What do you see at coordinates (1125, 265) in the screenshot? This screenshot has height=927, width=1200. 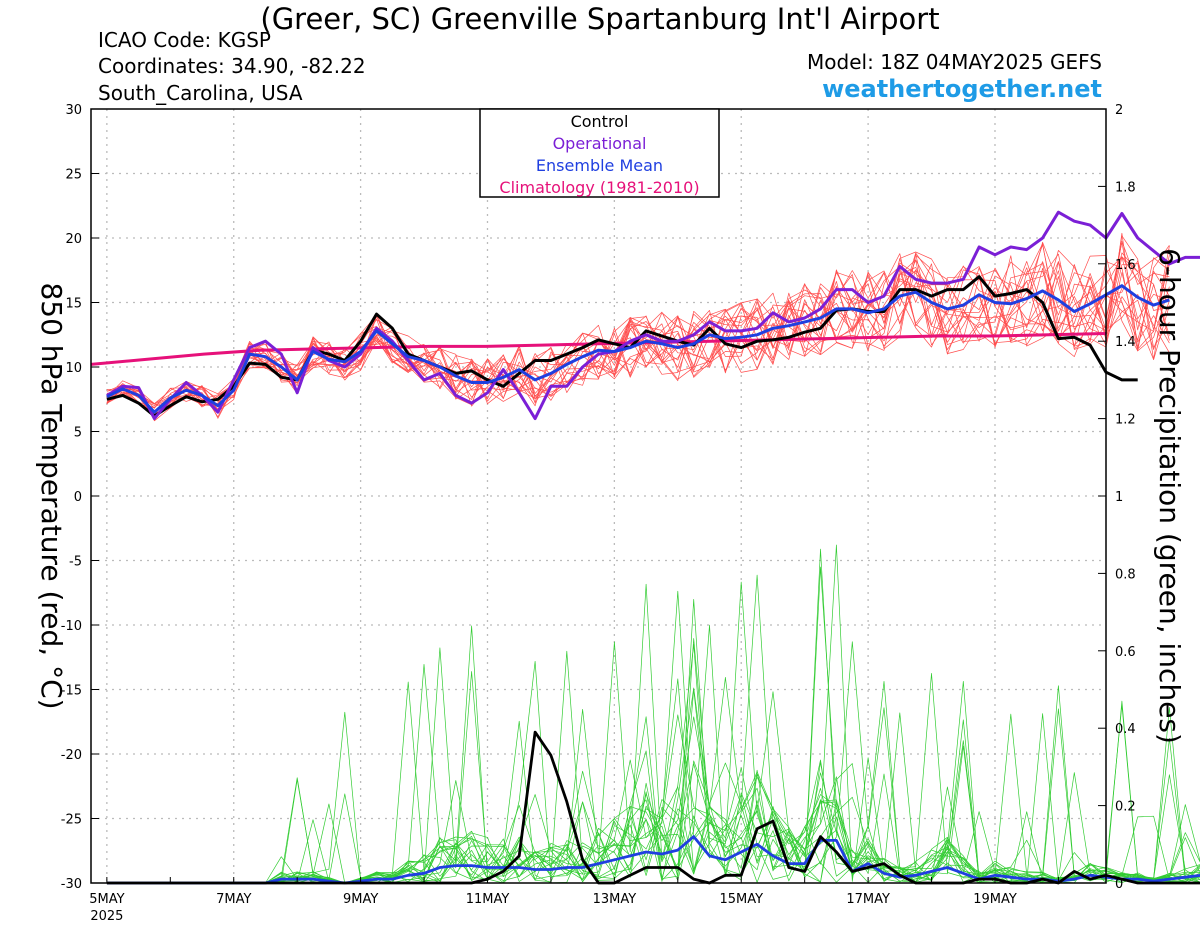 I see `y-right-tick-label: 1.6` at bounding box center [1125, 265].